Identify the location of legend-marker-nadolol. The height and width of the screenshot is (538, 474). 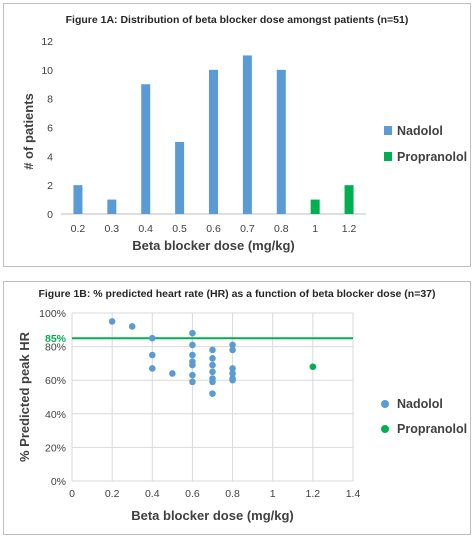
(385, 404).